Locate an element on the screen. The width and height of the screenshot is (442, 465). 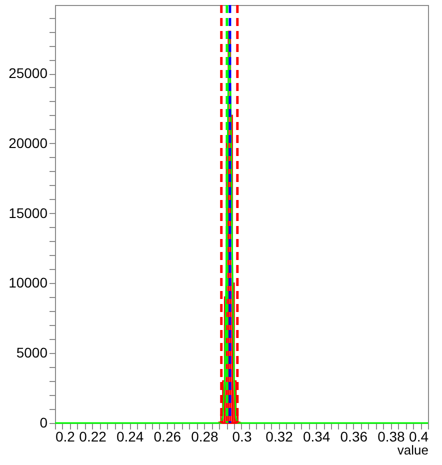
x-tick-label: 0.3 is located at coordinates (242, 436).